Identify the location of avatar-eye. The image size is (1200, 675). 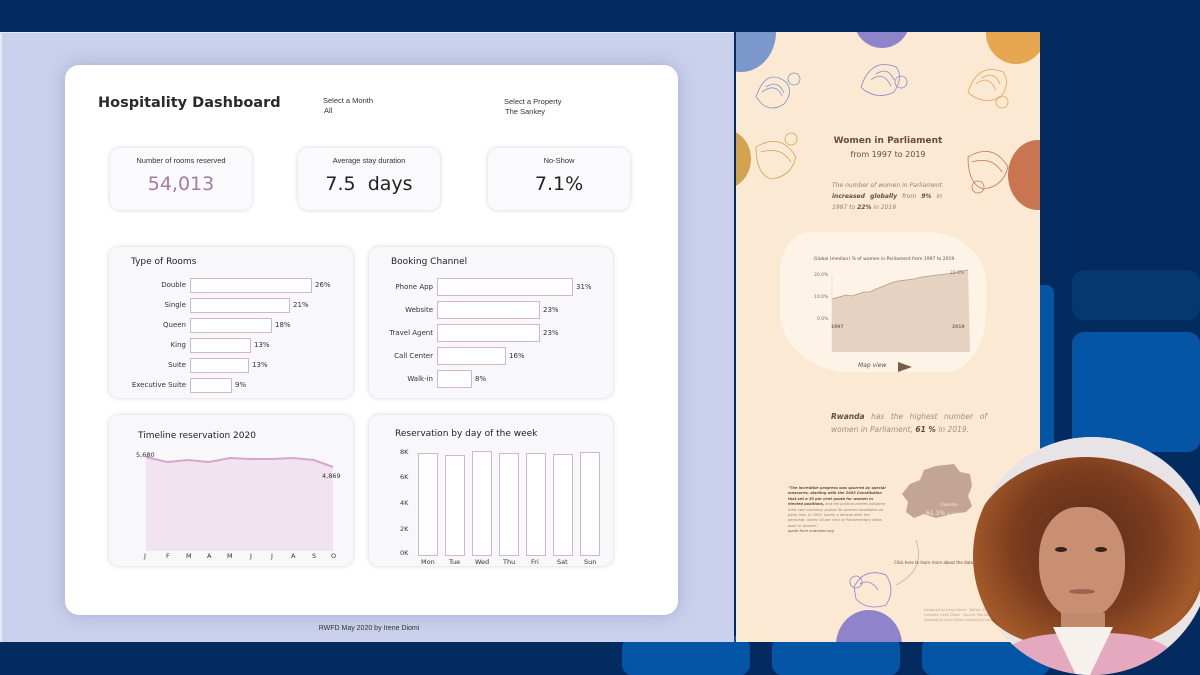
(1061, 549).